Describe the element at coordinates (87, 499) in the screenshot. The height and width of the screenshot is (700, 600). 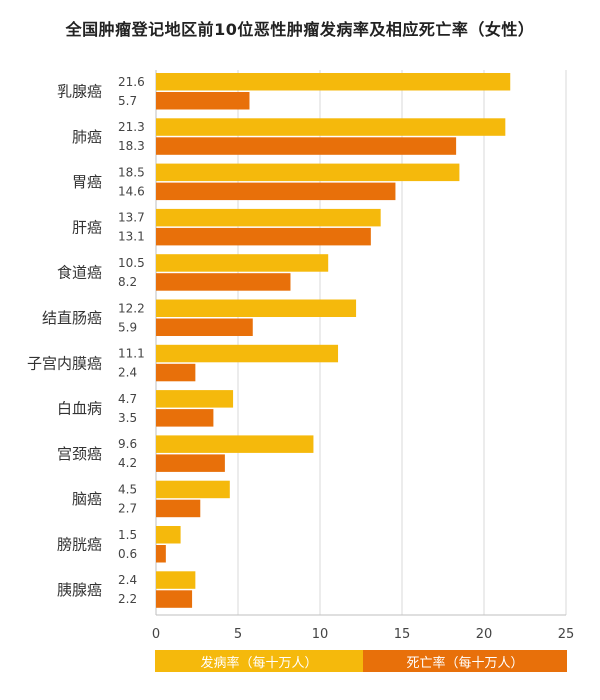
I see `category-label: 脑癌` at that location.